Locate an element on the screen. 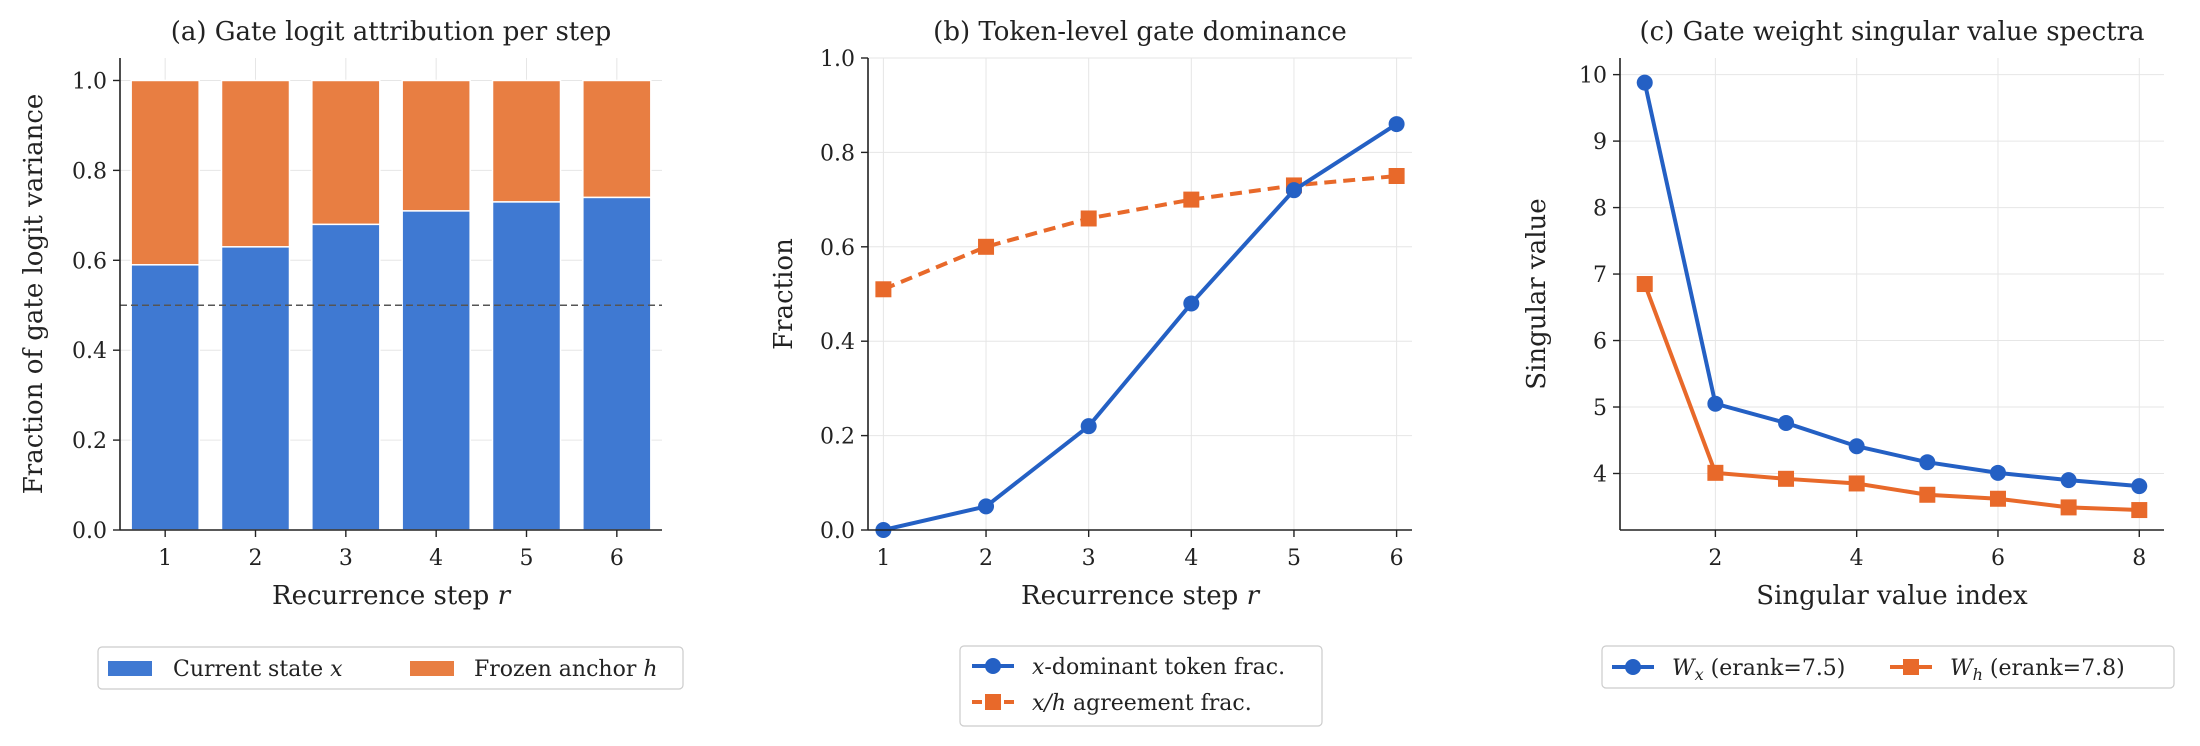  y-tick-label: 0.0 is located at coordinates (89, 531).